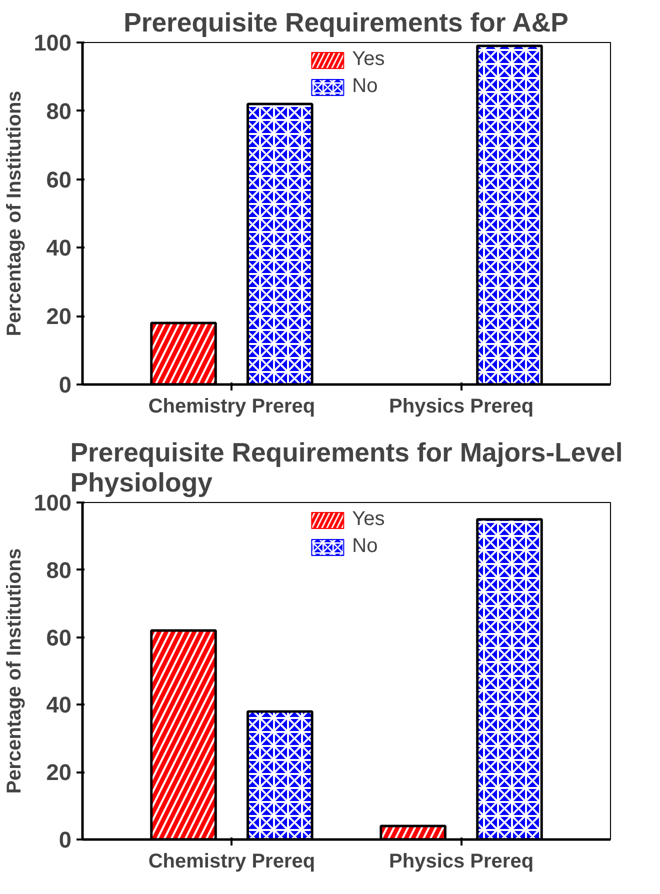  I want to click on chart-title: Prerequisite Requirements for A&P, so click(346, 23).